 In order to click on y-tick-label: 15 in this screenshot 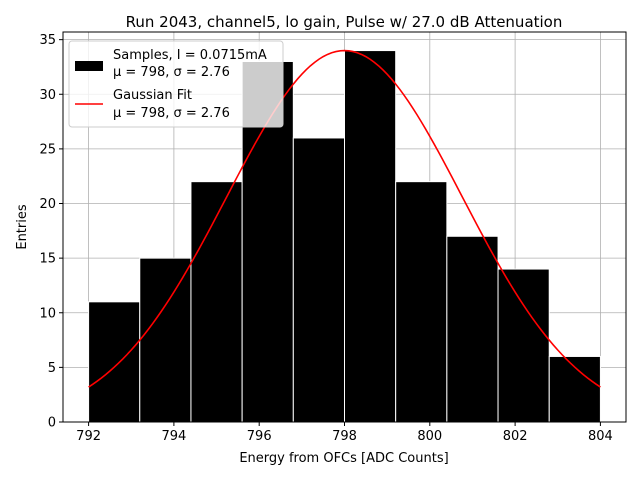, I will do `click(47, 259)`.